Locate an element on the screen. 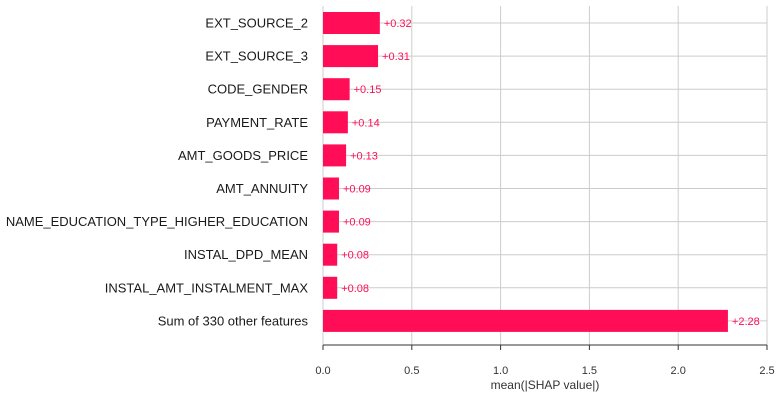 The image size is (777, 400). x-tick-label: 2.5 is located at coordinates (766, 371).